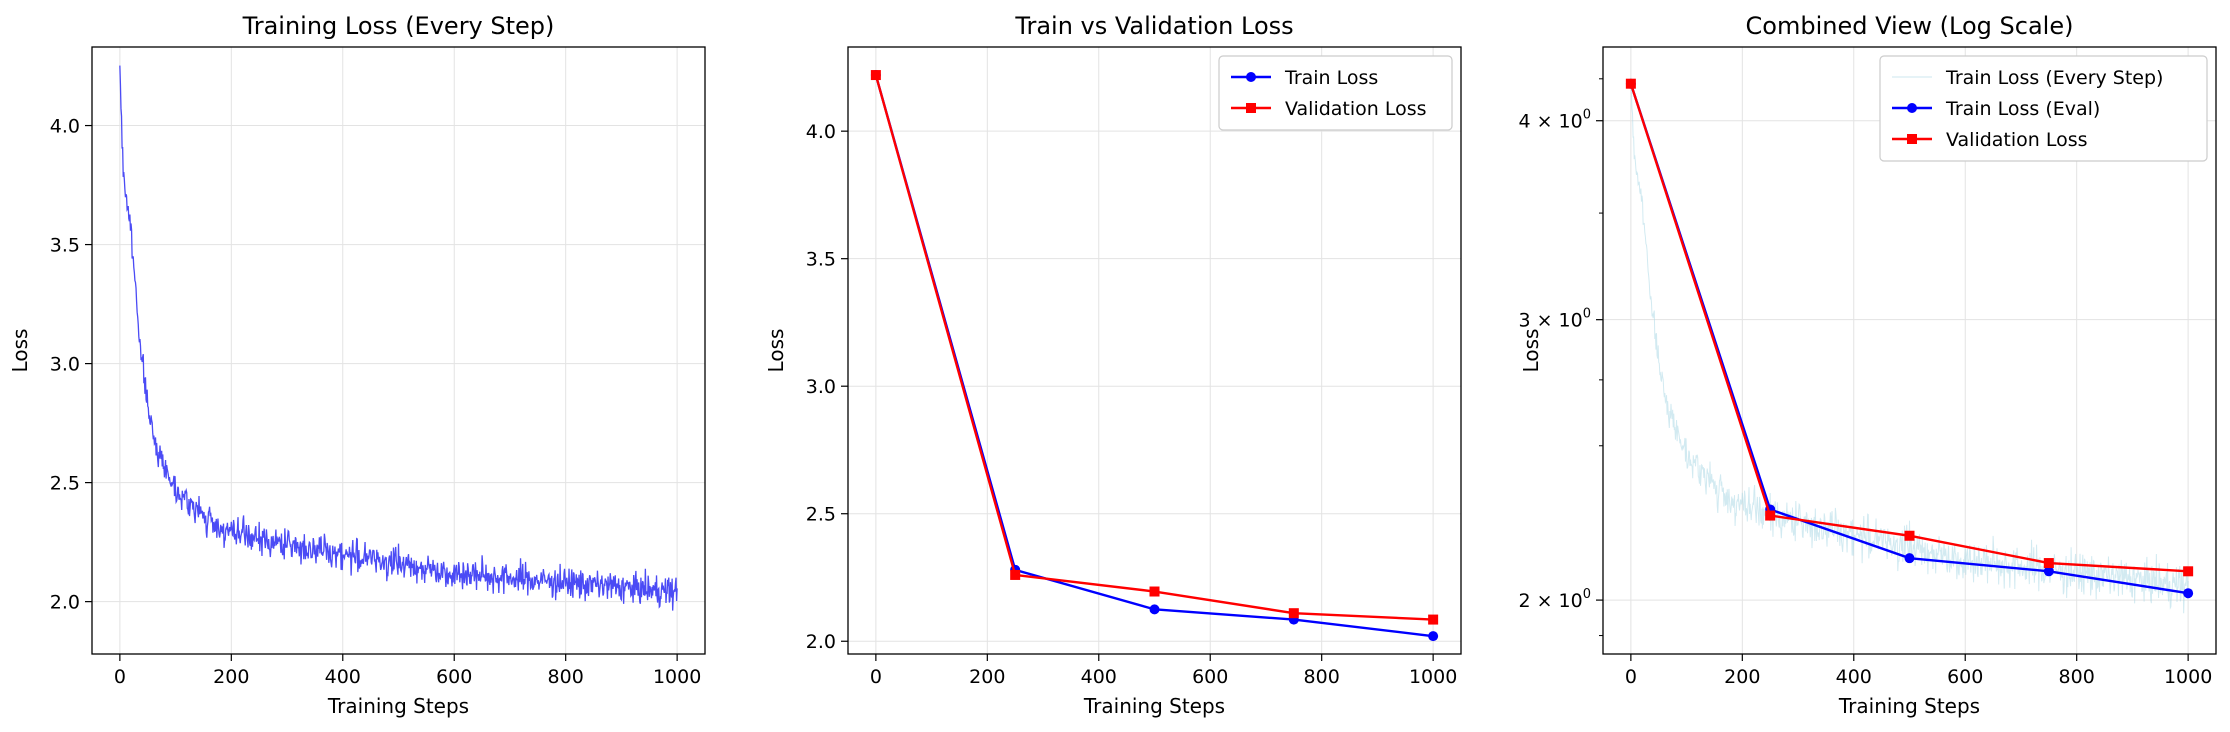  I want to click on y-tick-label: 2 × 100, so click(1554, 599).